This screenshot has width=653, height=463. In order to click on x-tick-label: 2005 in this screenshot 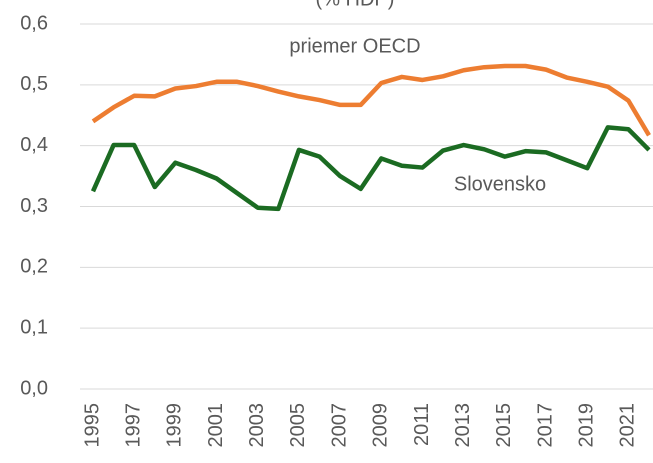, I will do `click(298, 425)`.